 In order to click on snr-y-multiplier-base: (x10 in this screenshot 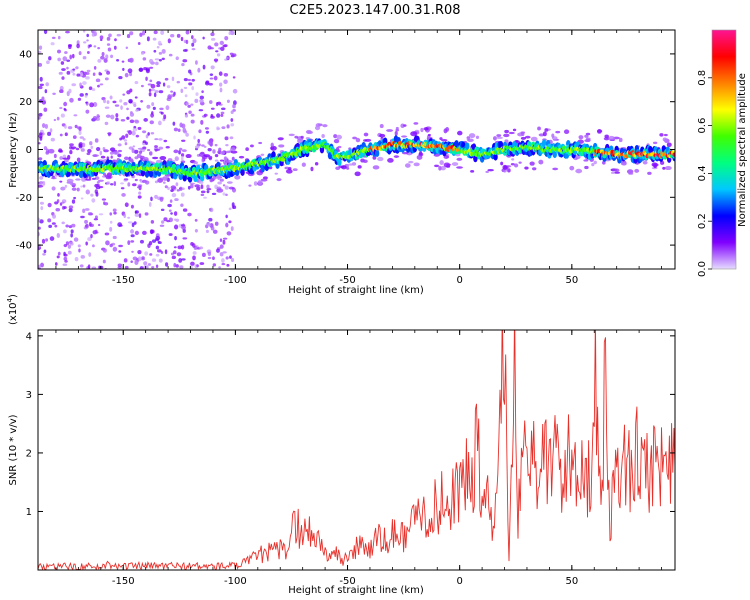, I will do `click(13, 313)`.